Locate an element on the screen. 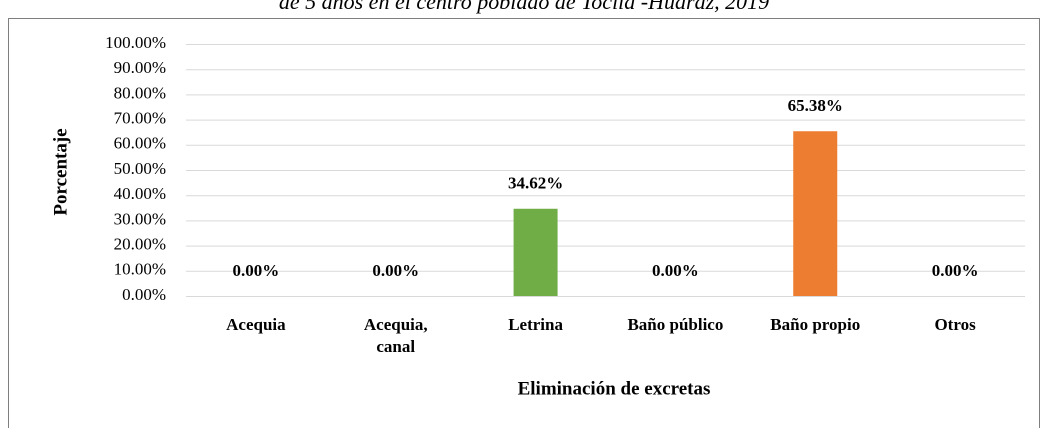 The height and width of the screenshot is (428, 1041). x-tick-label: Acequia is located at coordinates (256, 324).